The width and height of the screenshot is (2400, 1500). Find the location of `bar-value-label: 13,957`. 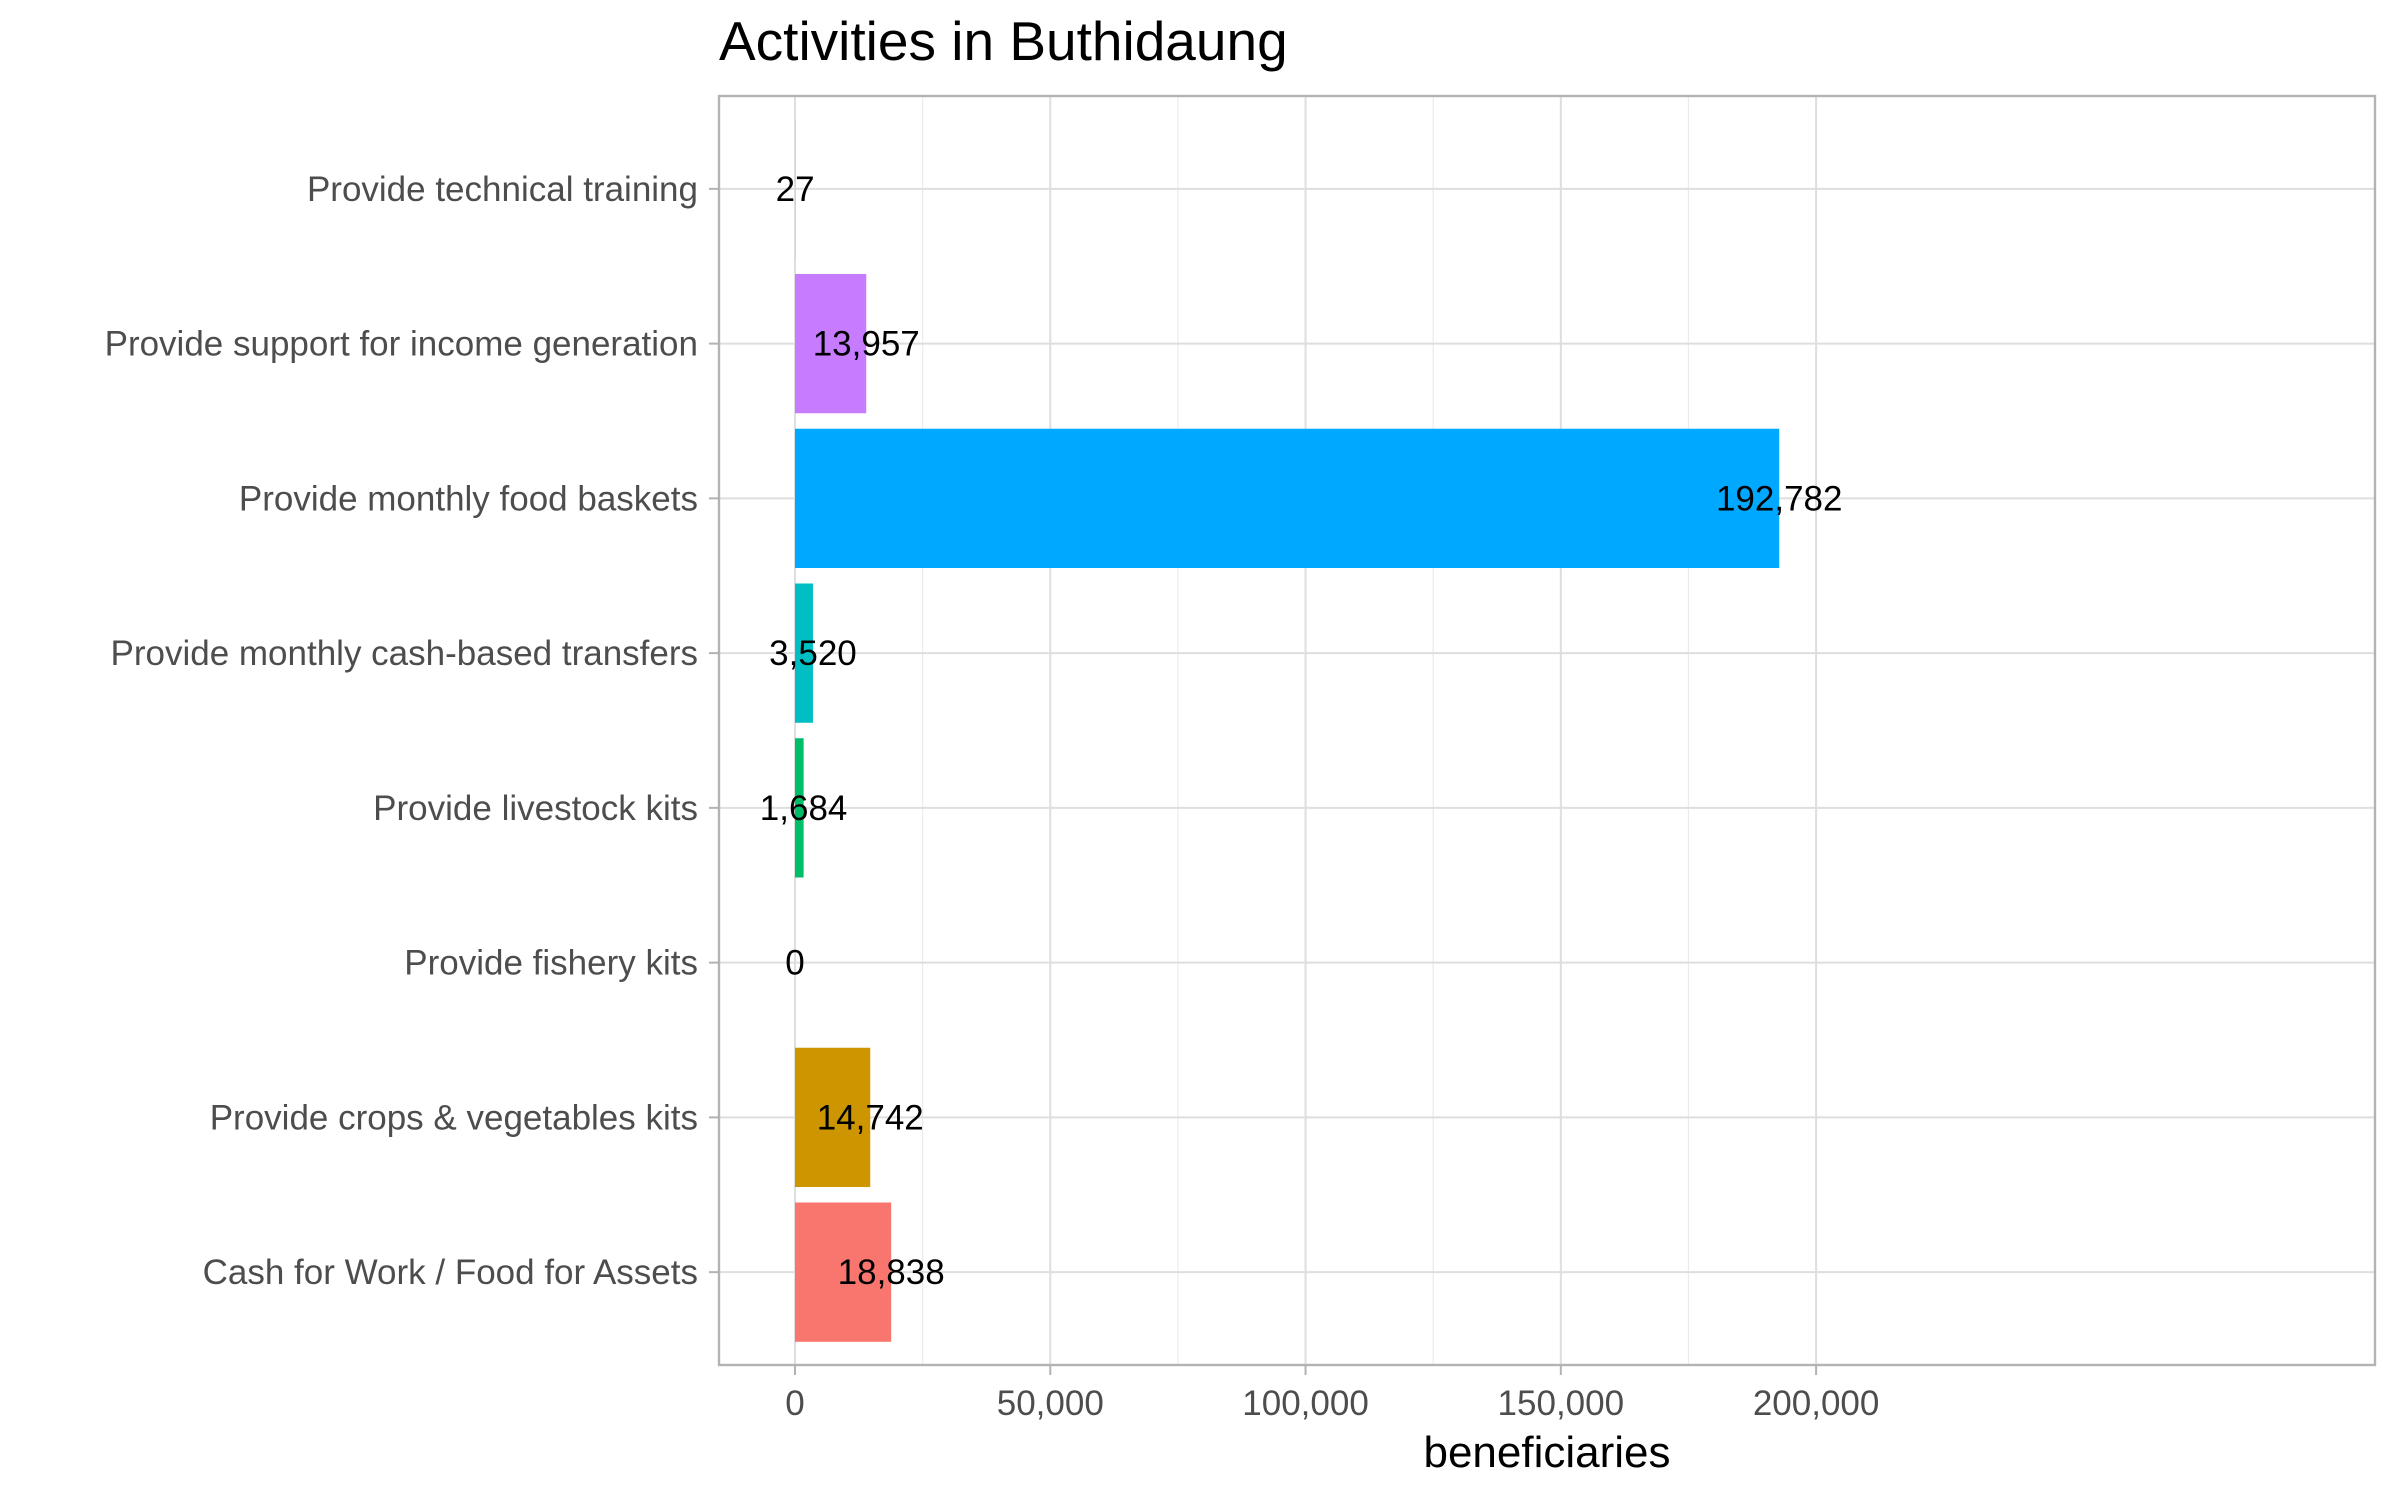

bar-value-label: 13,957 is located at coordinates (866, 344).